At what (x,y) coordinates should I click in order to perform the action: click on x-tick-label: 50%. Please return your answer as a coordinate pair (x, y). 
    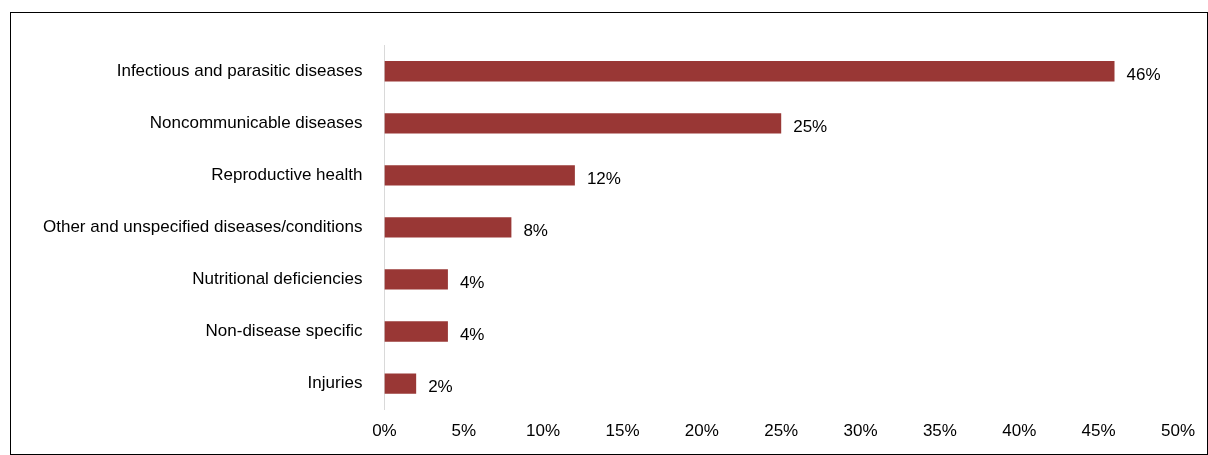
    Looking at the image, I should click on (1177, 431).